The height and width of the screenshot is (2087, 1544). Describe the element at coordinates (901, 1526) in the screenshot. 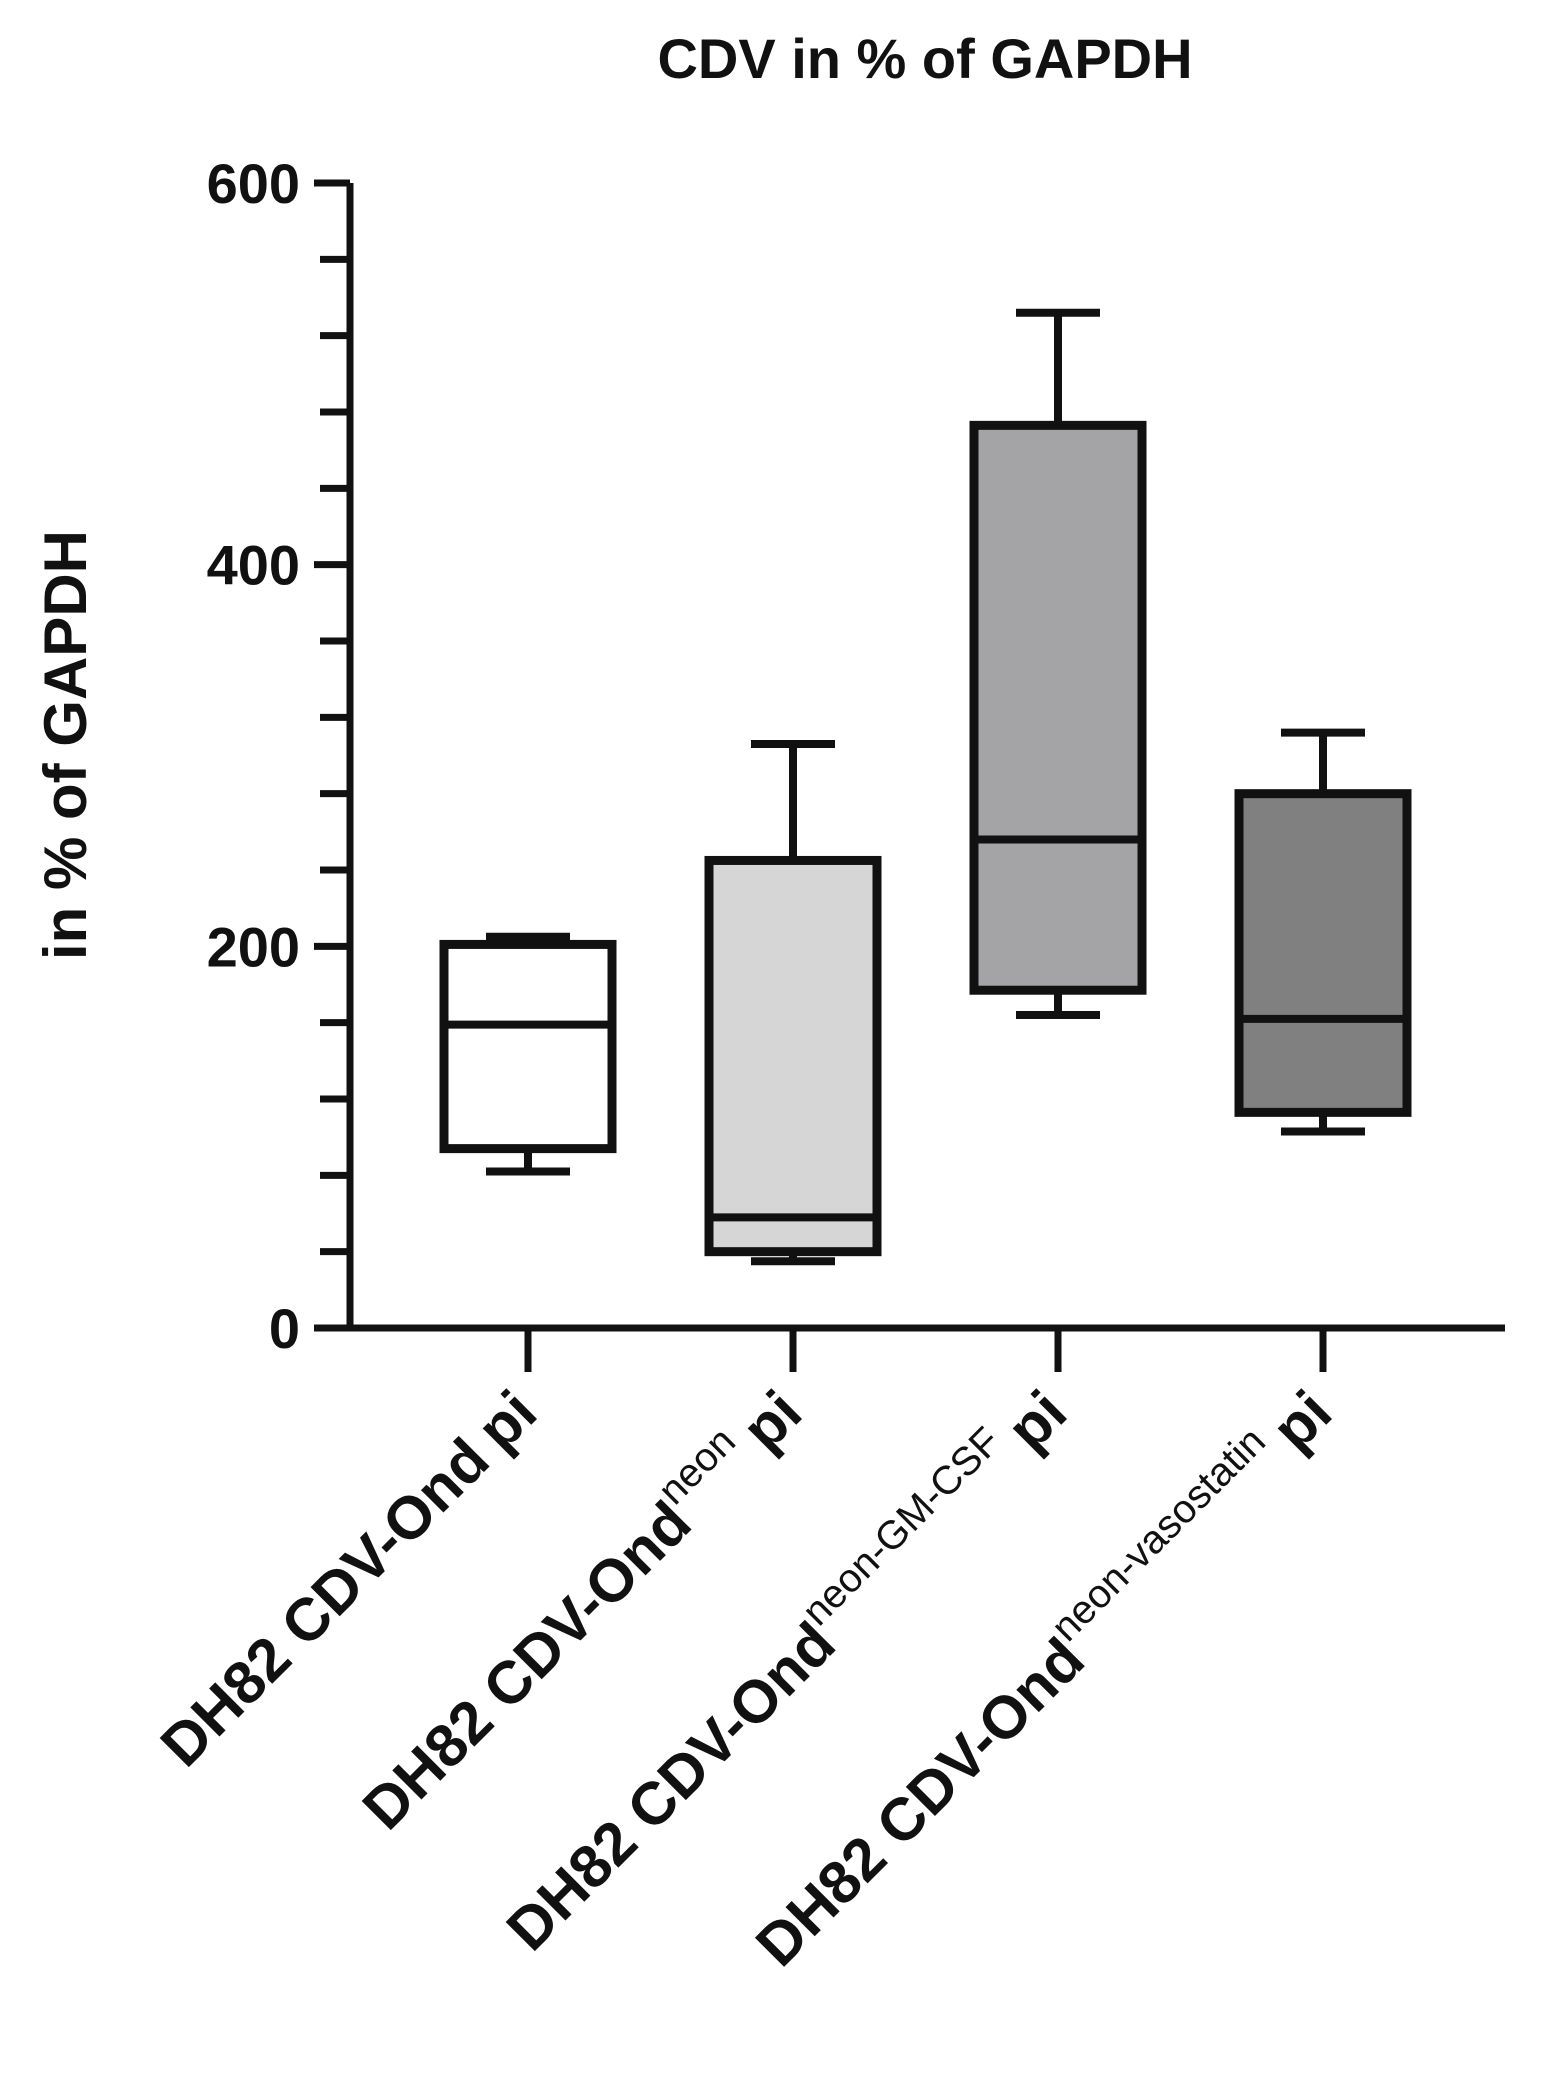

I see `category-superscript: neon-GM-CSF` at that location.